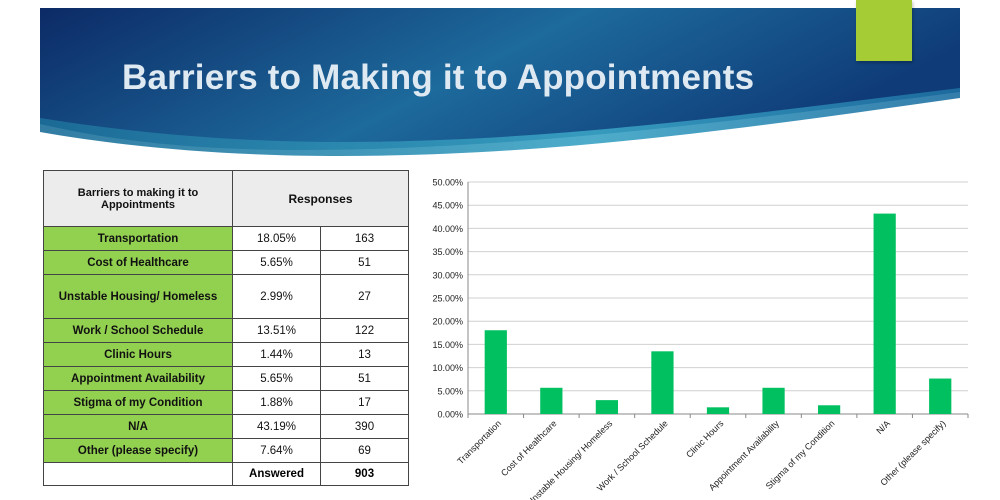 Image resolution: width=1000 pixels, height=500 pixels. I want to click on y-tick-label: 40.00%, so click(447, 229).